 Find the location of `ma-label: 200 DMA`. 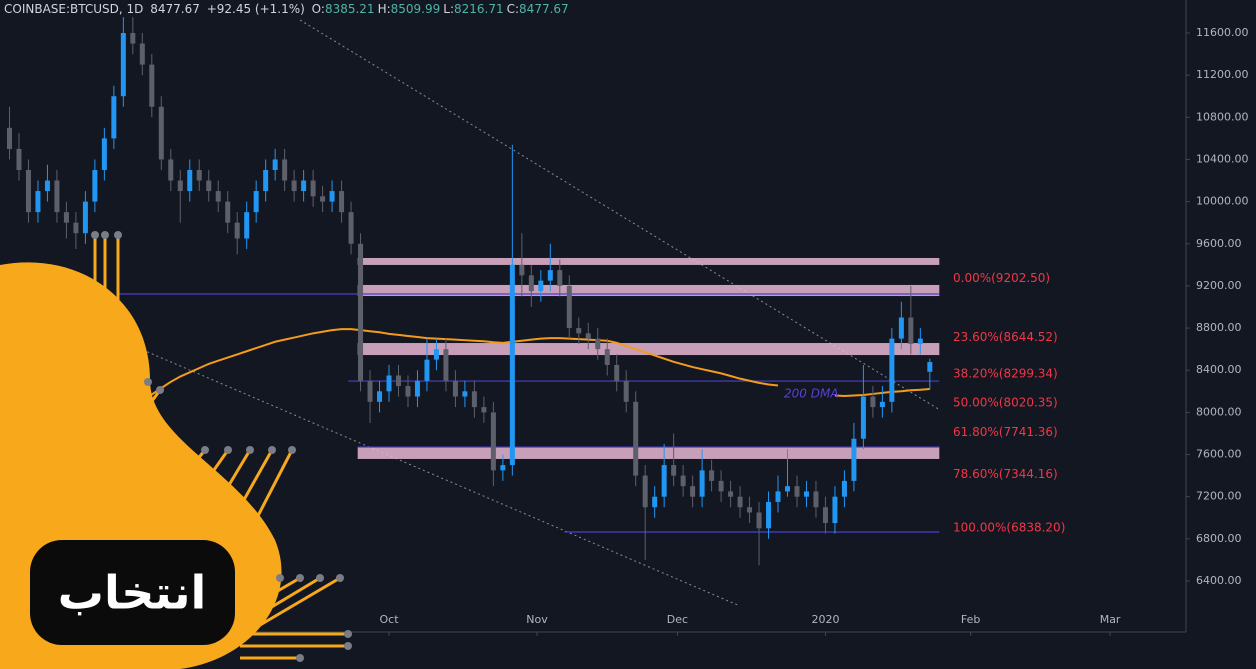

ma-label: 200 DMA is located at coordinates (811, 394).